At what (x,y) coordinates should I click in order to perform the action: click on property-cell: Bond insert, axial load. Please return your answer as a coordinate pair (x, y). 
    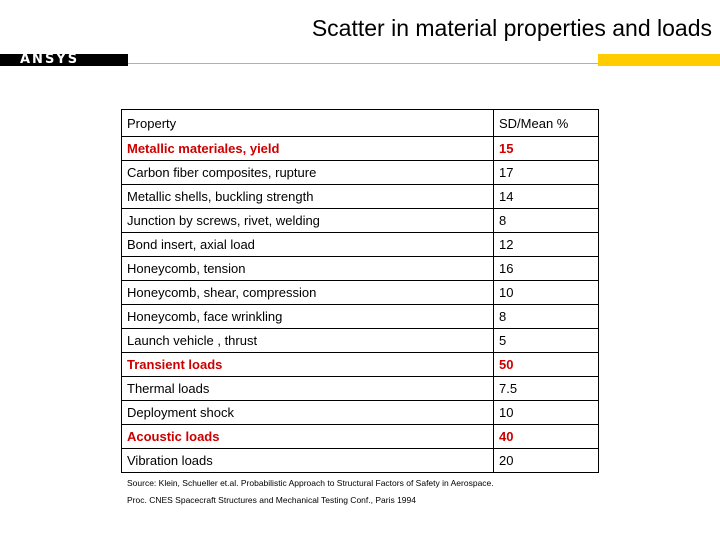
    Looking at the image, I should click on (307, 244).